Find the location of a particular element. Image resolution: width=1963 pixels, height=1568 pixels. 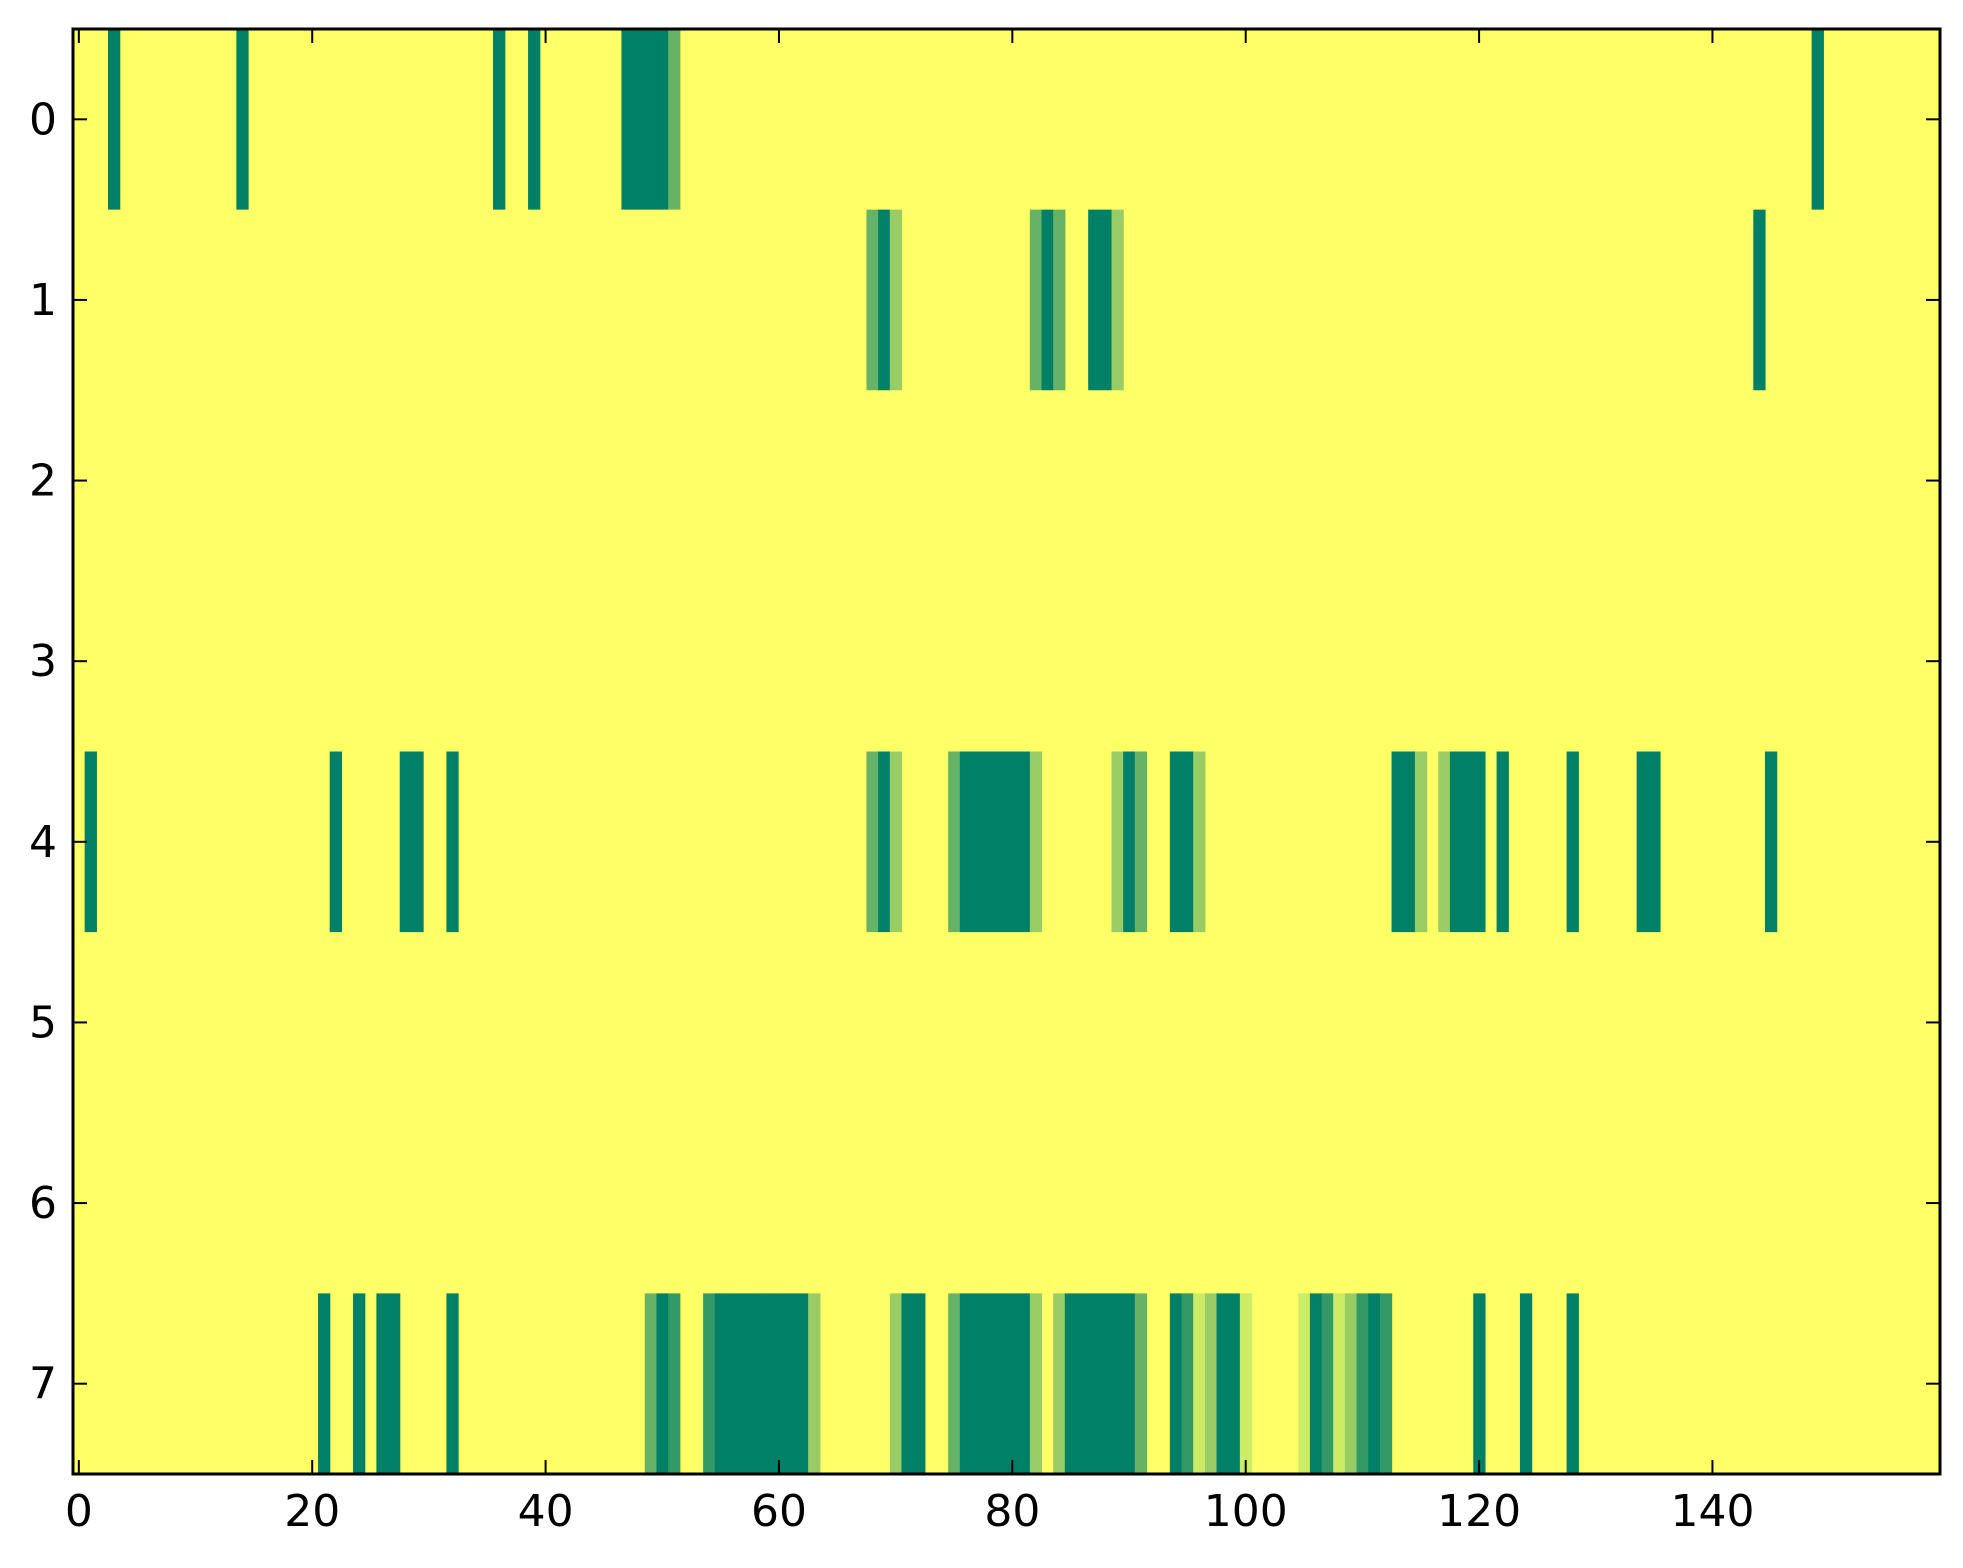

y-tick-label: 3 is located at coordinates (43, 661).